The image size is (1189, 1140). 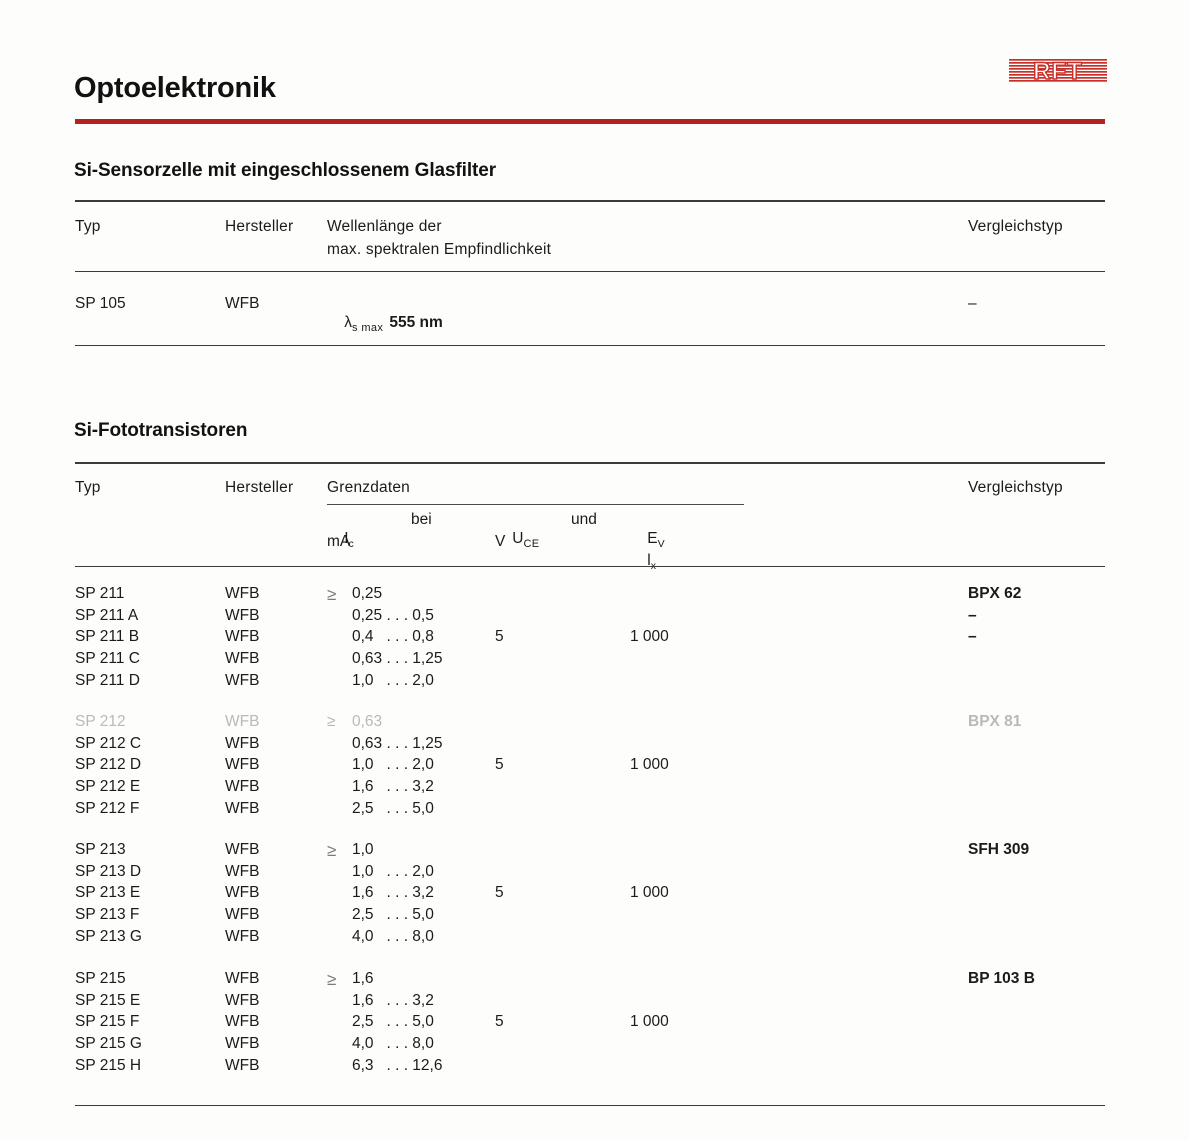 I want to click on title-accent-rule, so click(x=590, y=121).